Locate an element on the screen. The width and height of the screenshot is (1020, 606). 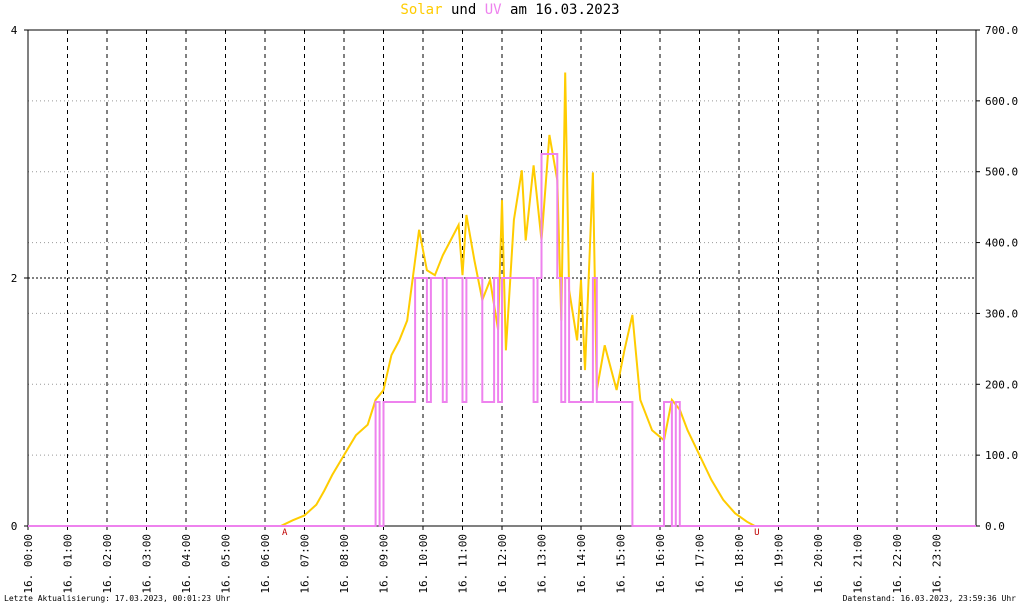
chart-title: Solar und UV am 16.03.2023 is located at coordinates (509, 10).